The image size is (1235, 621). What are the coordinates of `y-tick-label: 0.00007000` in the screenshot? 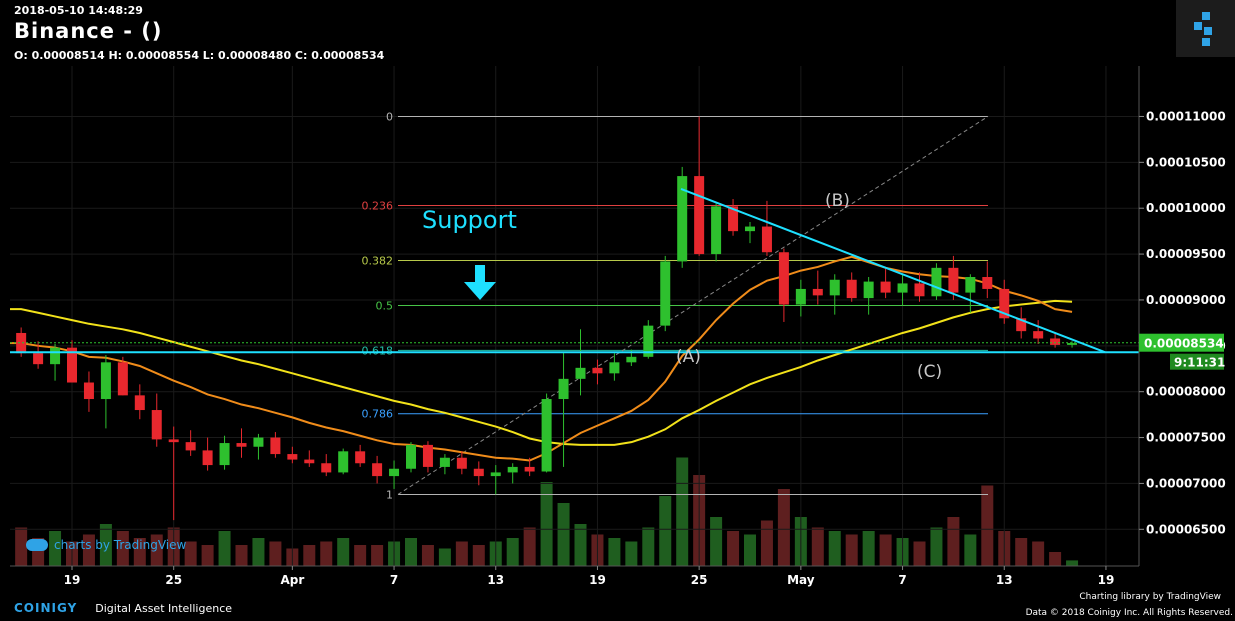 It's located at (1186, 483).